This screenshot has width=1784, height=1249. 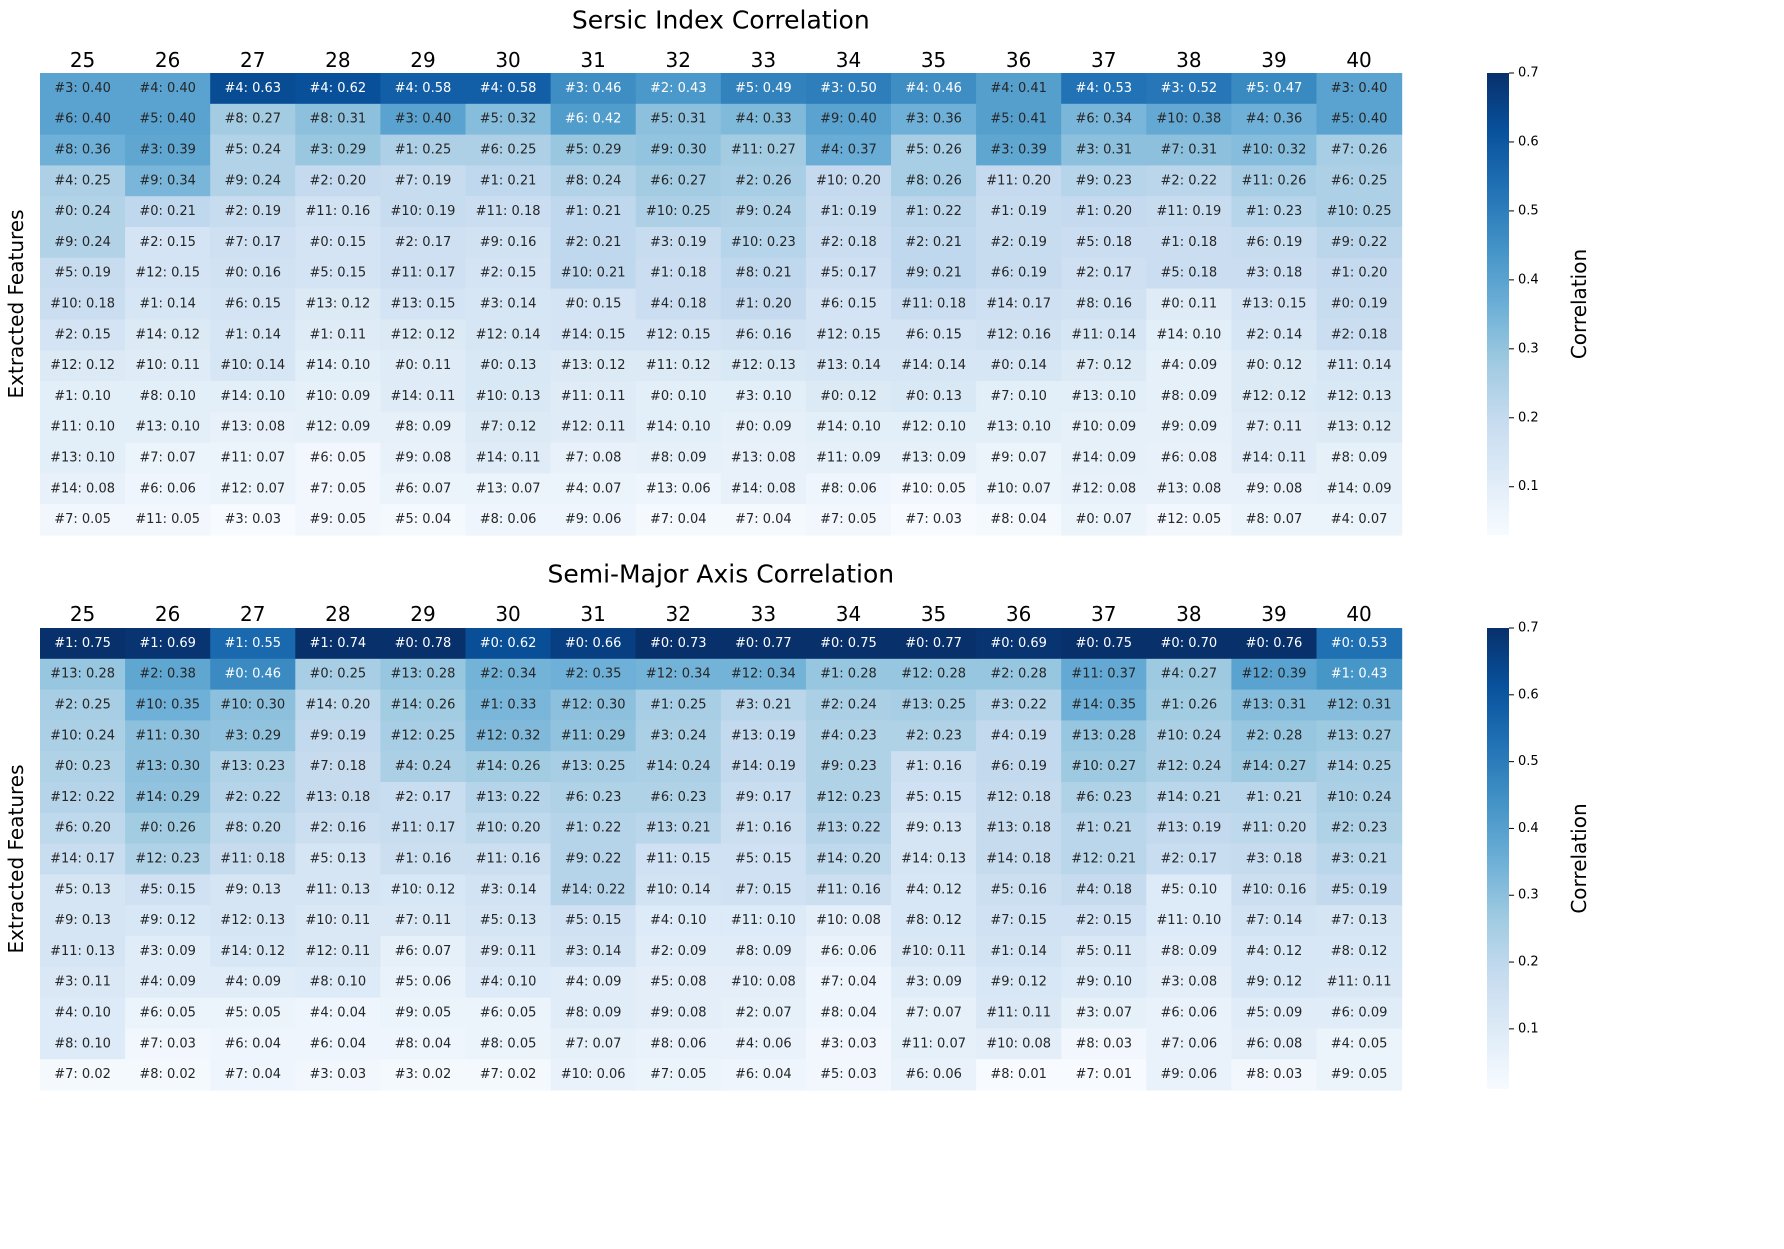 What do you see at coordinates (848, 766) in the screenshot?
I see `cell-label: #9: 0.23` at bounding box center [848, 766].